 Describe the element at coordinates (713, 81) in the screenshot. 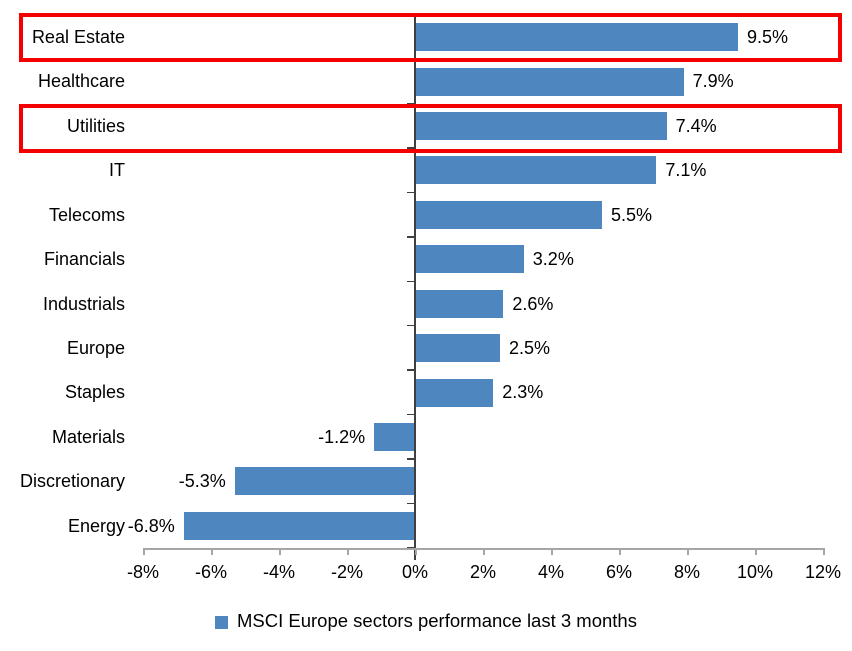

I see `value-label: 7.9%` at that location.